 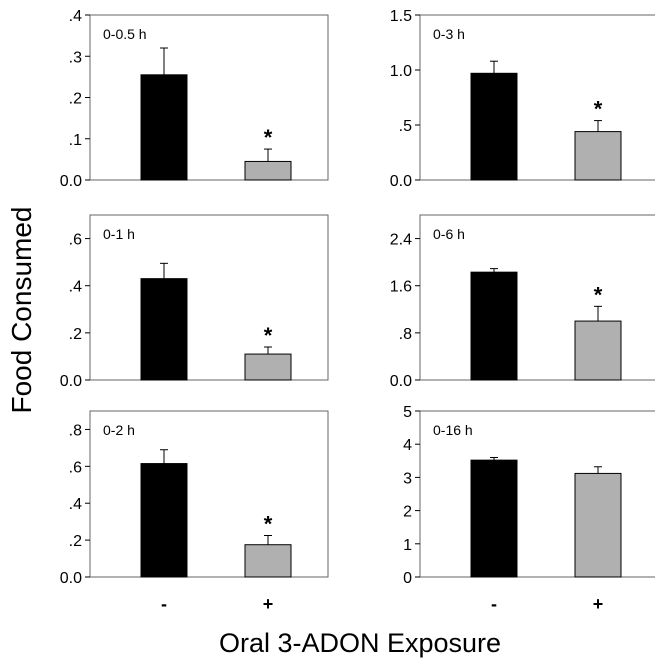 What do you see at coordinates (407, 545) in the screenshot?
I see `panel-6-ytick-label: 1` at bounding box center [407, 545].